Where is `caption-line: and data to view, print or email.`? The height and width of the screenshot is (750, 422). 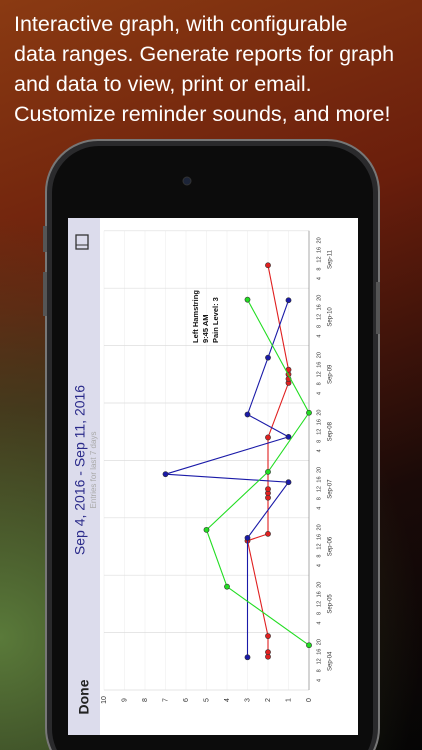 caption-line: and data to view, print or email. is located at coordinates (163, 84).